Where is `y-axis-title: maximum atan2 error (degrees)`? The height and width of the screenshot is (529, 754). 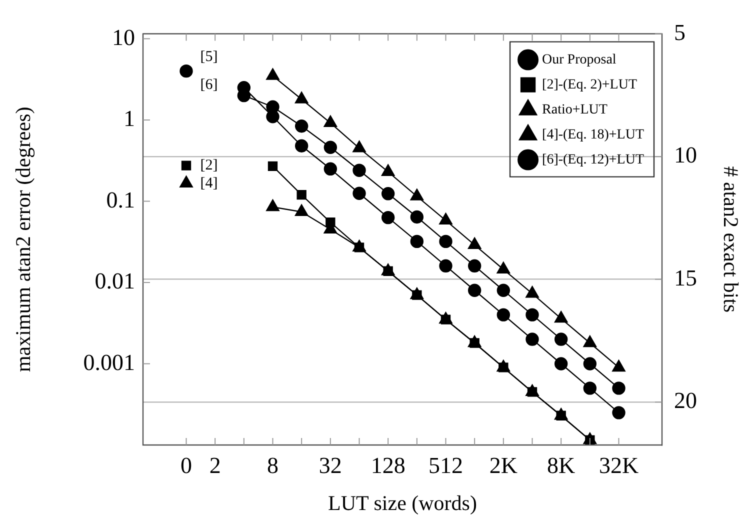
y-axis-title: maximum atan2 error (degrees) is located at coordinates (23, 239).